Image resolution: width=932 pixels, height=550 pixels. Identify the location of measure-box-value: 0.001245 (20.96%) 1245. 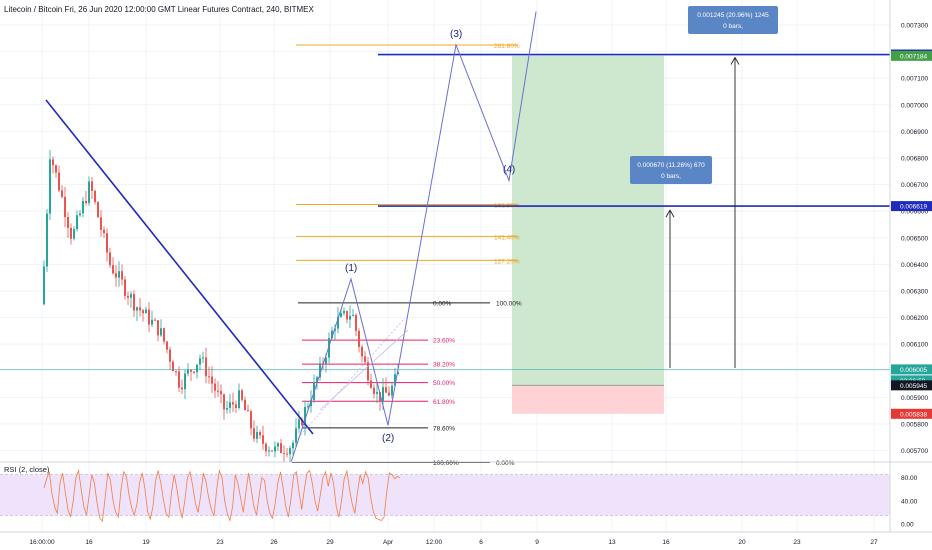
(733, 15).